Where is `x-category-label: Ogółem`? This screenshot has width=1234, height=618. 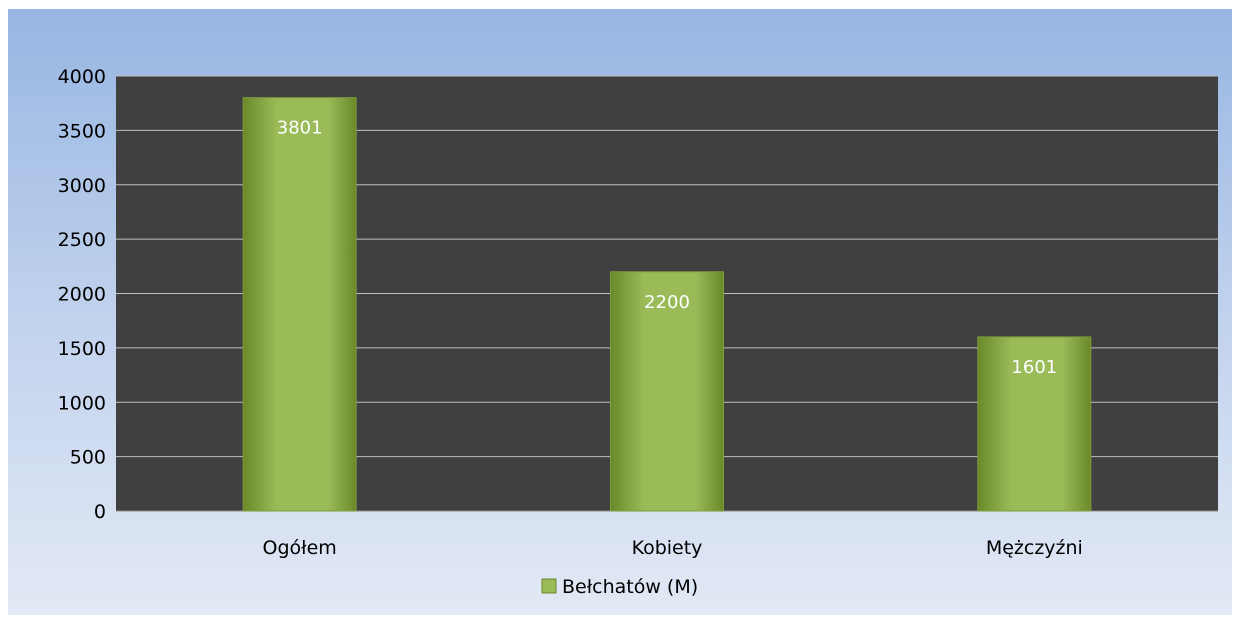
x-category-label: Ogółem is located at coordinates (300, 548).